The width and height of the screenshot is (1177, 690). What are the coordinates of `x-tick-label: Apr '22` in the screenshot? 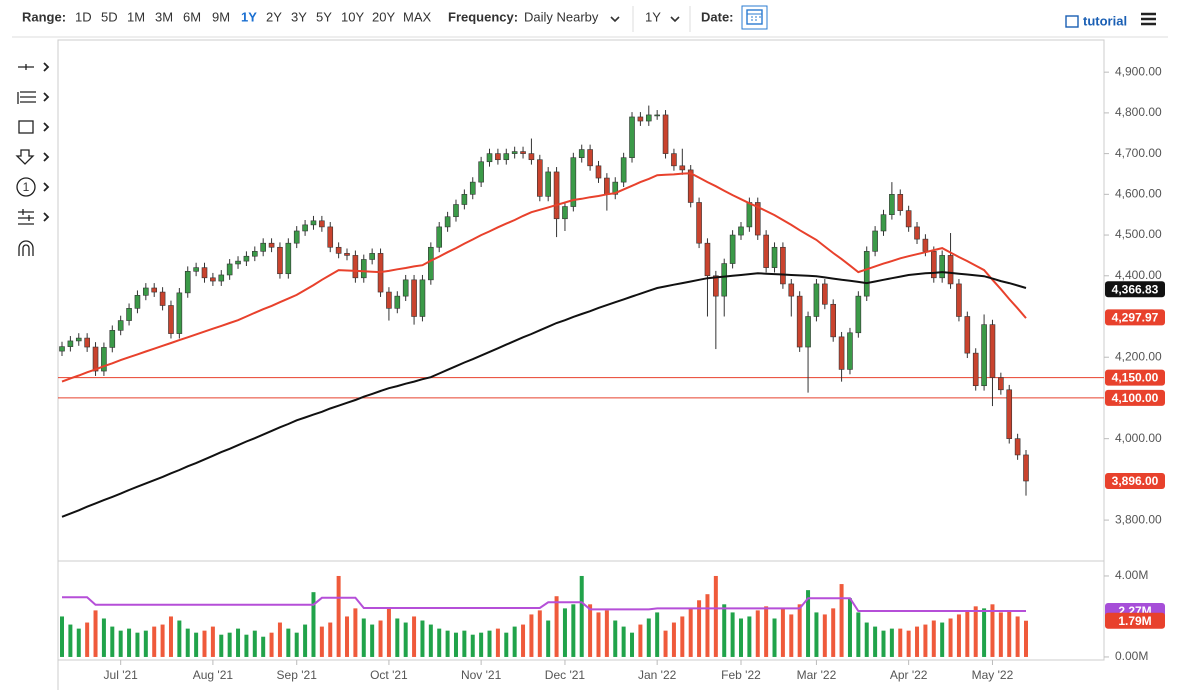 It's located at (909, 675).